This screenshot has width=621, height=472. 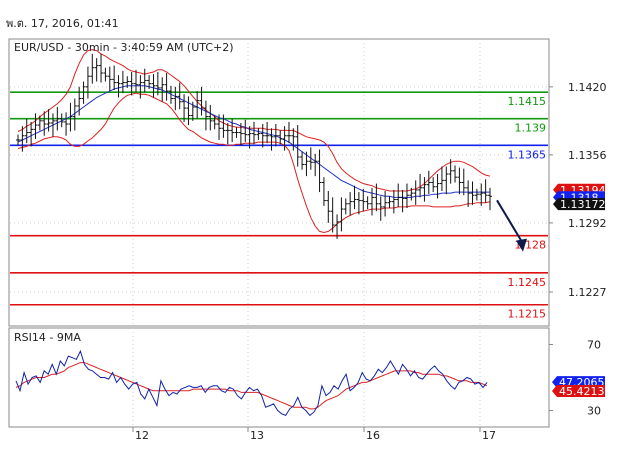 I want to click on forecast-arrow, so click(x=511, y=225).